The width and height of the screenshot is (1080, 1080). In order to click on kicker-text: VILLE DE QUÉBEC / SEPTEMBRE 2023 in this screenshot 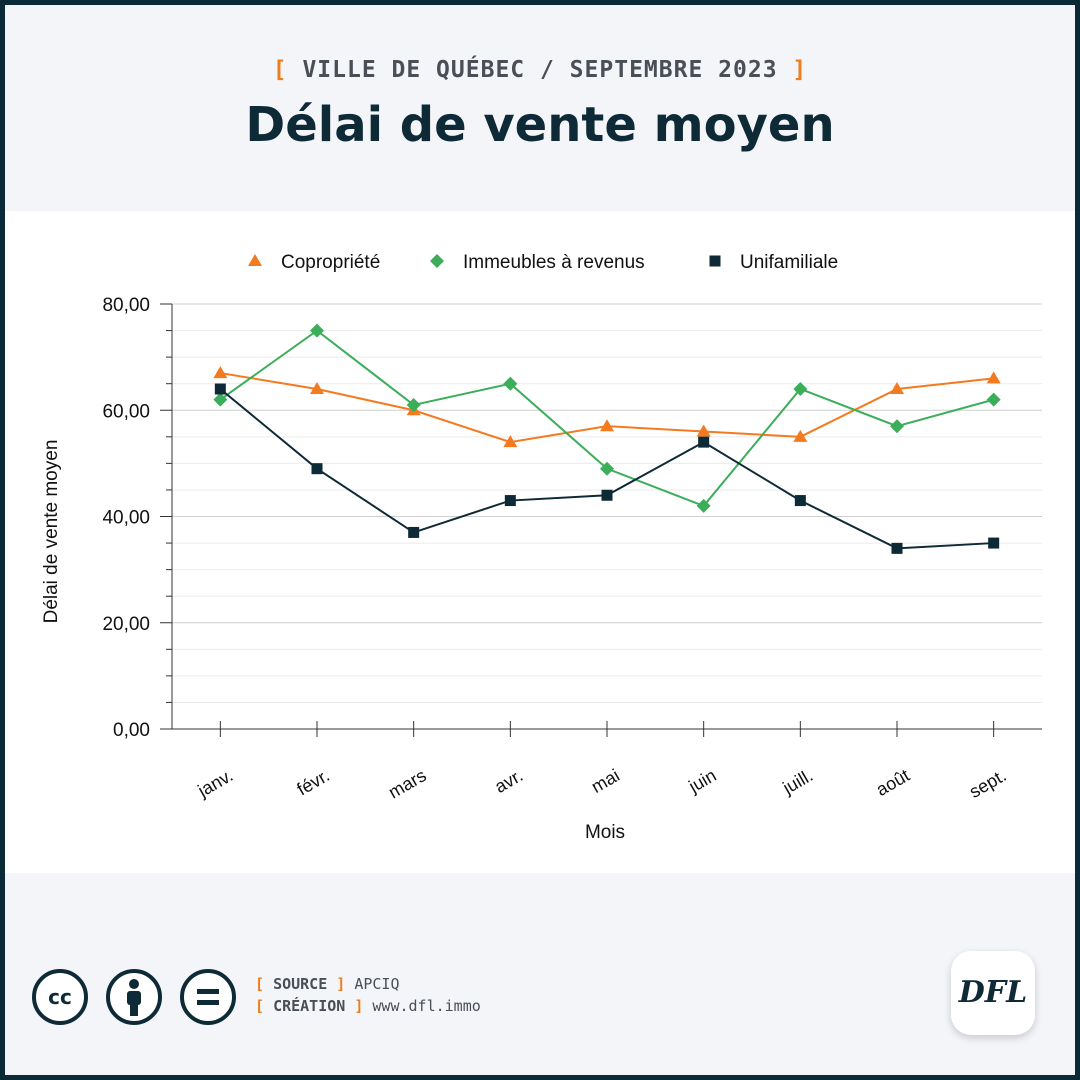, I will do `click(540, 70)`.